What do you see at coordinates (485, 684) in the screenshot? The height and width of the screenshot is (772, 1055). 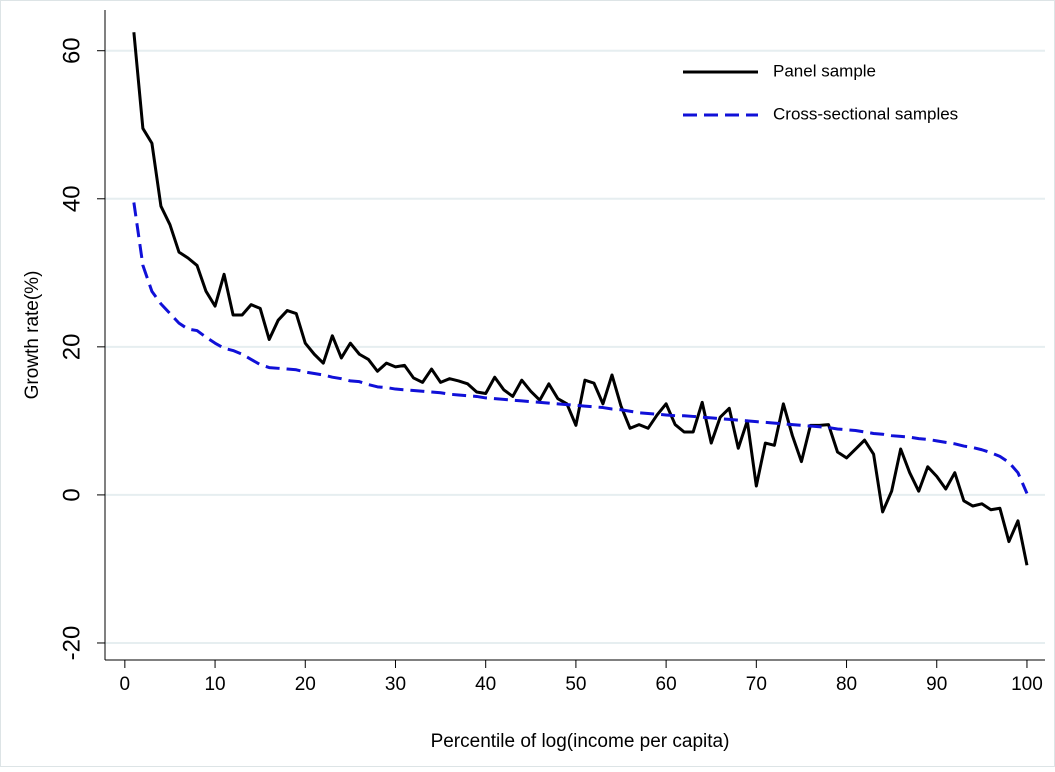 I see `x-tick-label: 40` at bounding box center [485, 684].